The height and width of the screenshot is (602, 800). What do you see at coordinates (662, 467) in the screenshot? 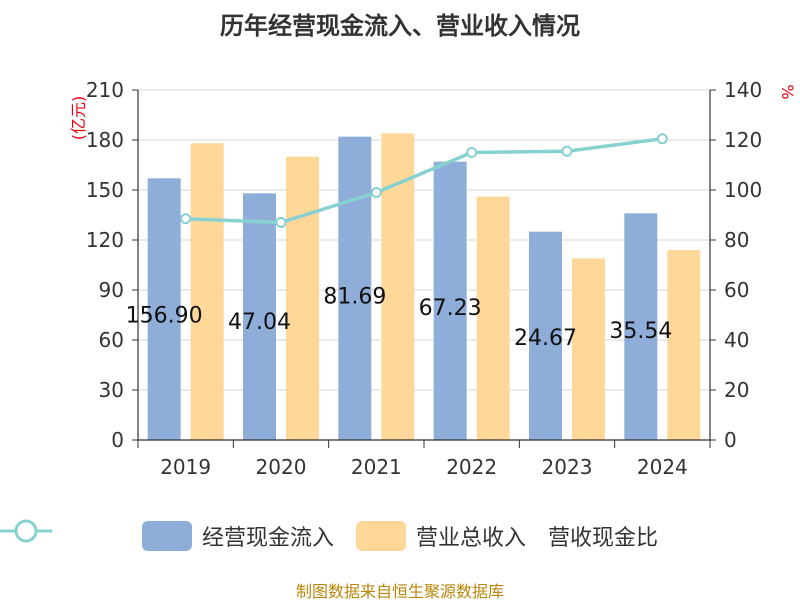
I see `x-tick-label: 2024` at bounding box center [662, 467].